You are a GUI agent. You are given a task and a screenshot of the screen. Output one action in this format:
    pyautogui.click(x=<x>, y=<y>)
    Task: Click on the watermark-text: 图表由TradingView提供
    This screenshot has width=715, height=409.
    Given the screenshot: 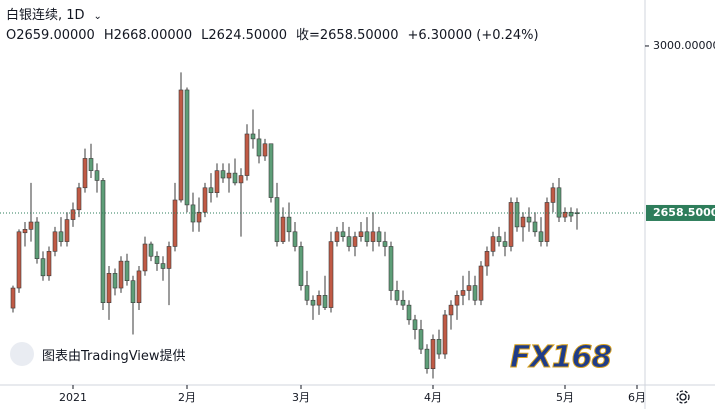 What is the action you would take?
    pyautogui.click(x=114, y=356)
    